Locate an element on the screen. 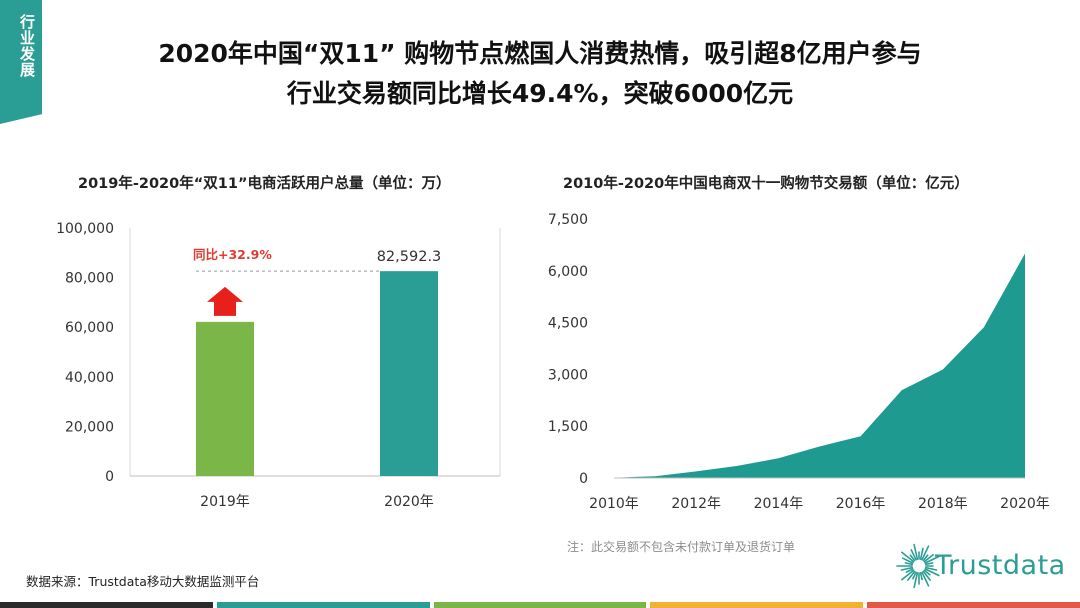 Image resolution: width=1080 pixels, height=608 pixels. page-title-line-2: 行业交易额同比增长49.4%，突破6000亿元 is located at coordinates (540, 93).